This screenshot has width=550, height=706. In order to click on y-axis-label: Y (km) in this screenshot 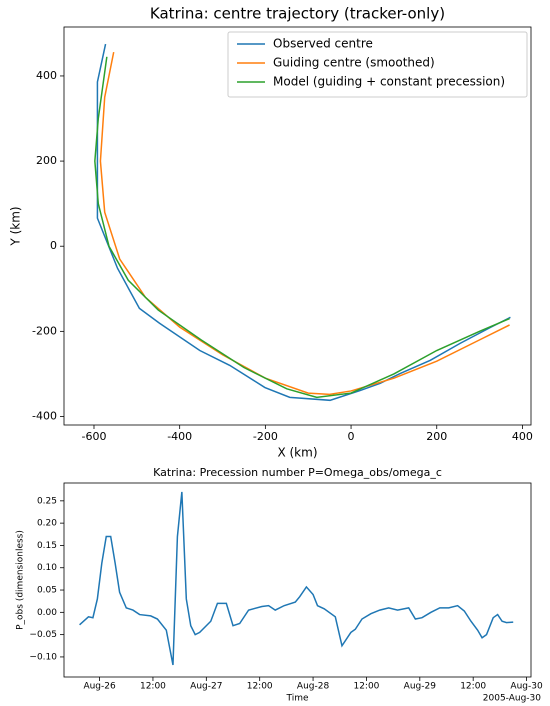, I will do `click(16, 226)`.